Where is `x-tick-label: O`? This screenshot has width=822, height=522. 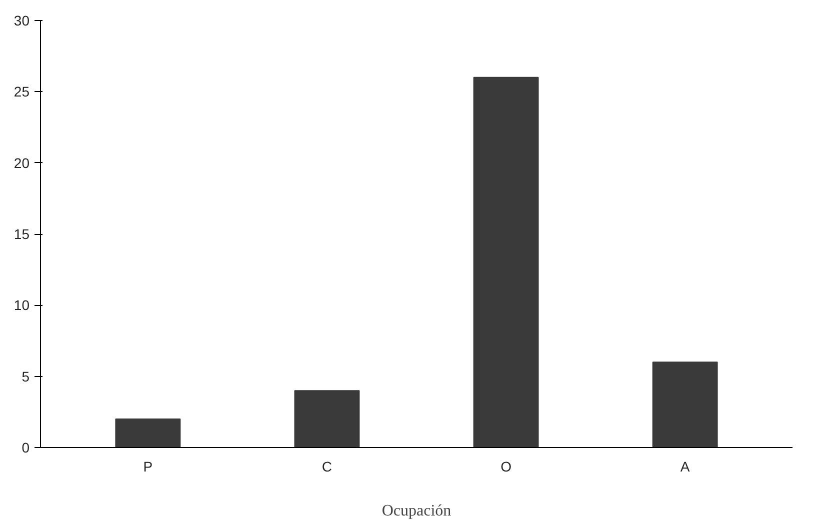
x-tick-label: O is located at coordinates (506, 466).